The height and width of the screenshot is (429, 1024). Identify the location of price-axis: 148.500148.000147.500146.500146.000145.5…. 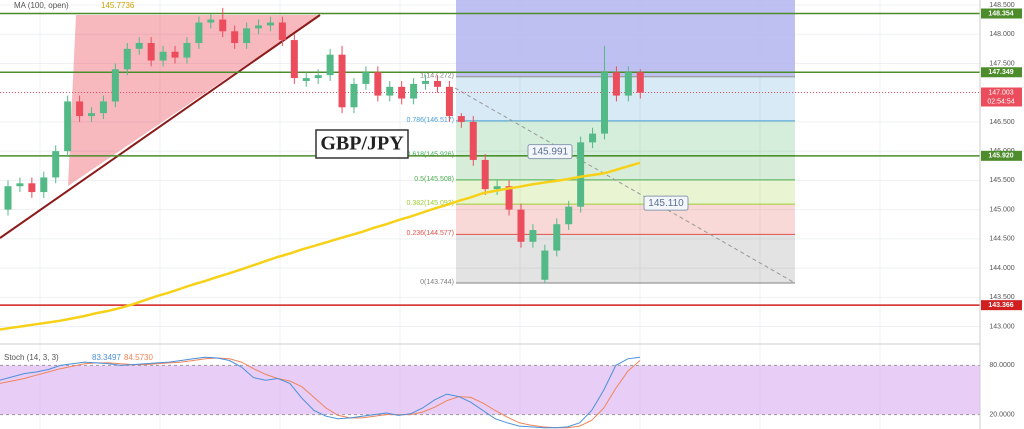
(1001, 210).